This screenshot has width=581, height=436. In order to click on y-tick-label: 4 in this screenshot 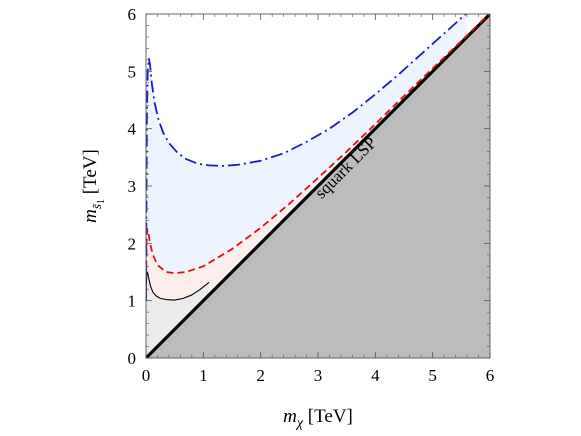, I will do `click(132, 129)`.